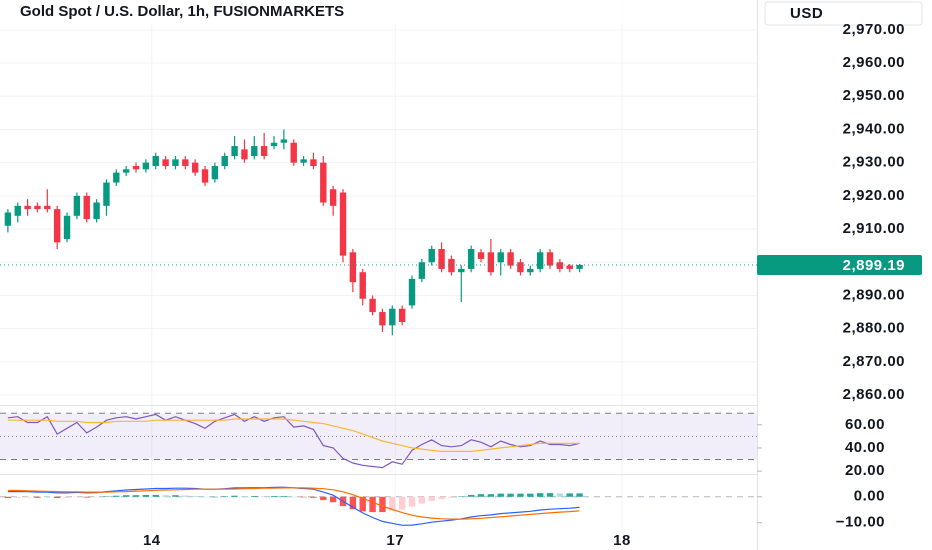  I want to click on y-tick-label: 2,920.00, so click(874, 195).